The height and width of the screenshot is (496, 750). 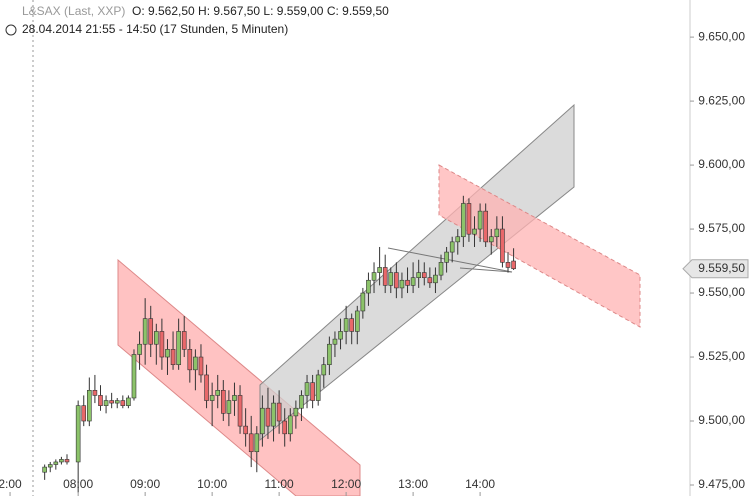 What do you see at coordinates (721, 356) in the screenshot?
I see `y-tick-label: 9.525,00` at bounding box center [721, 356].